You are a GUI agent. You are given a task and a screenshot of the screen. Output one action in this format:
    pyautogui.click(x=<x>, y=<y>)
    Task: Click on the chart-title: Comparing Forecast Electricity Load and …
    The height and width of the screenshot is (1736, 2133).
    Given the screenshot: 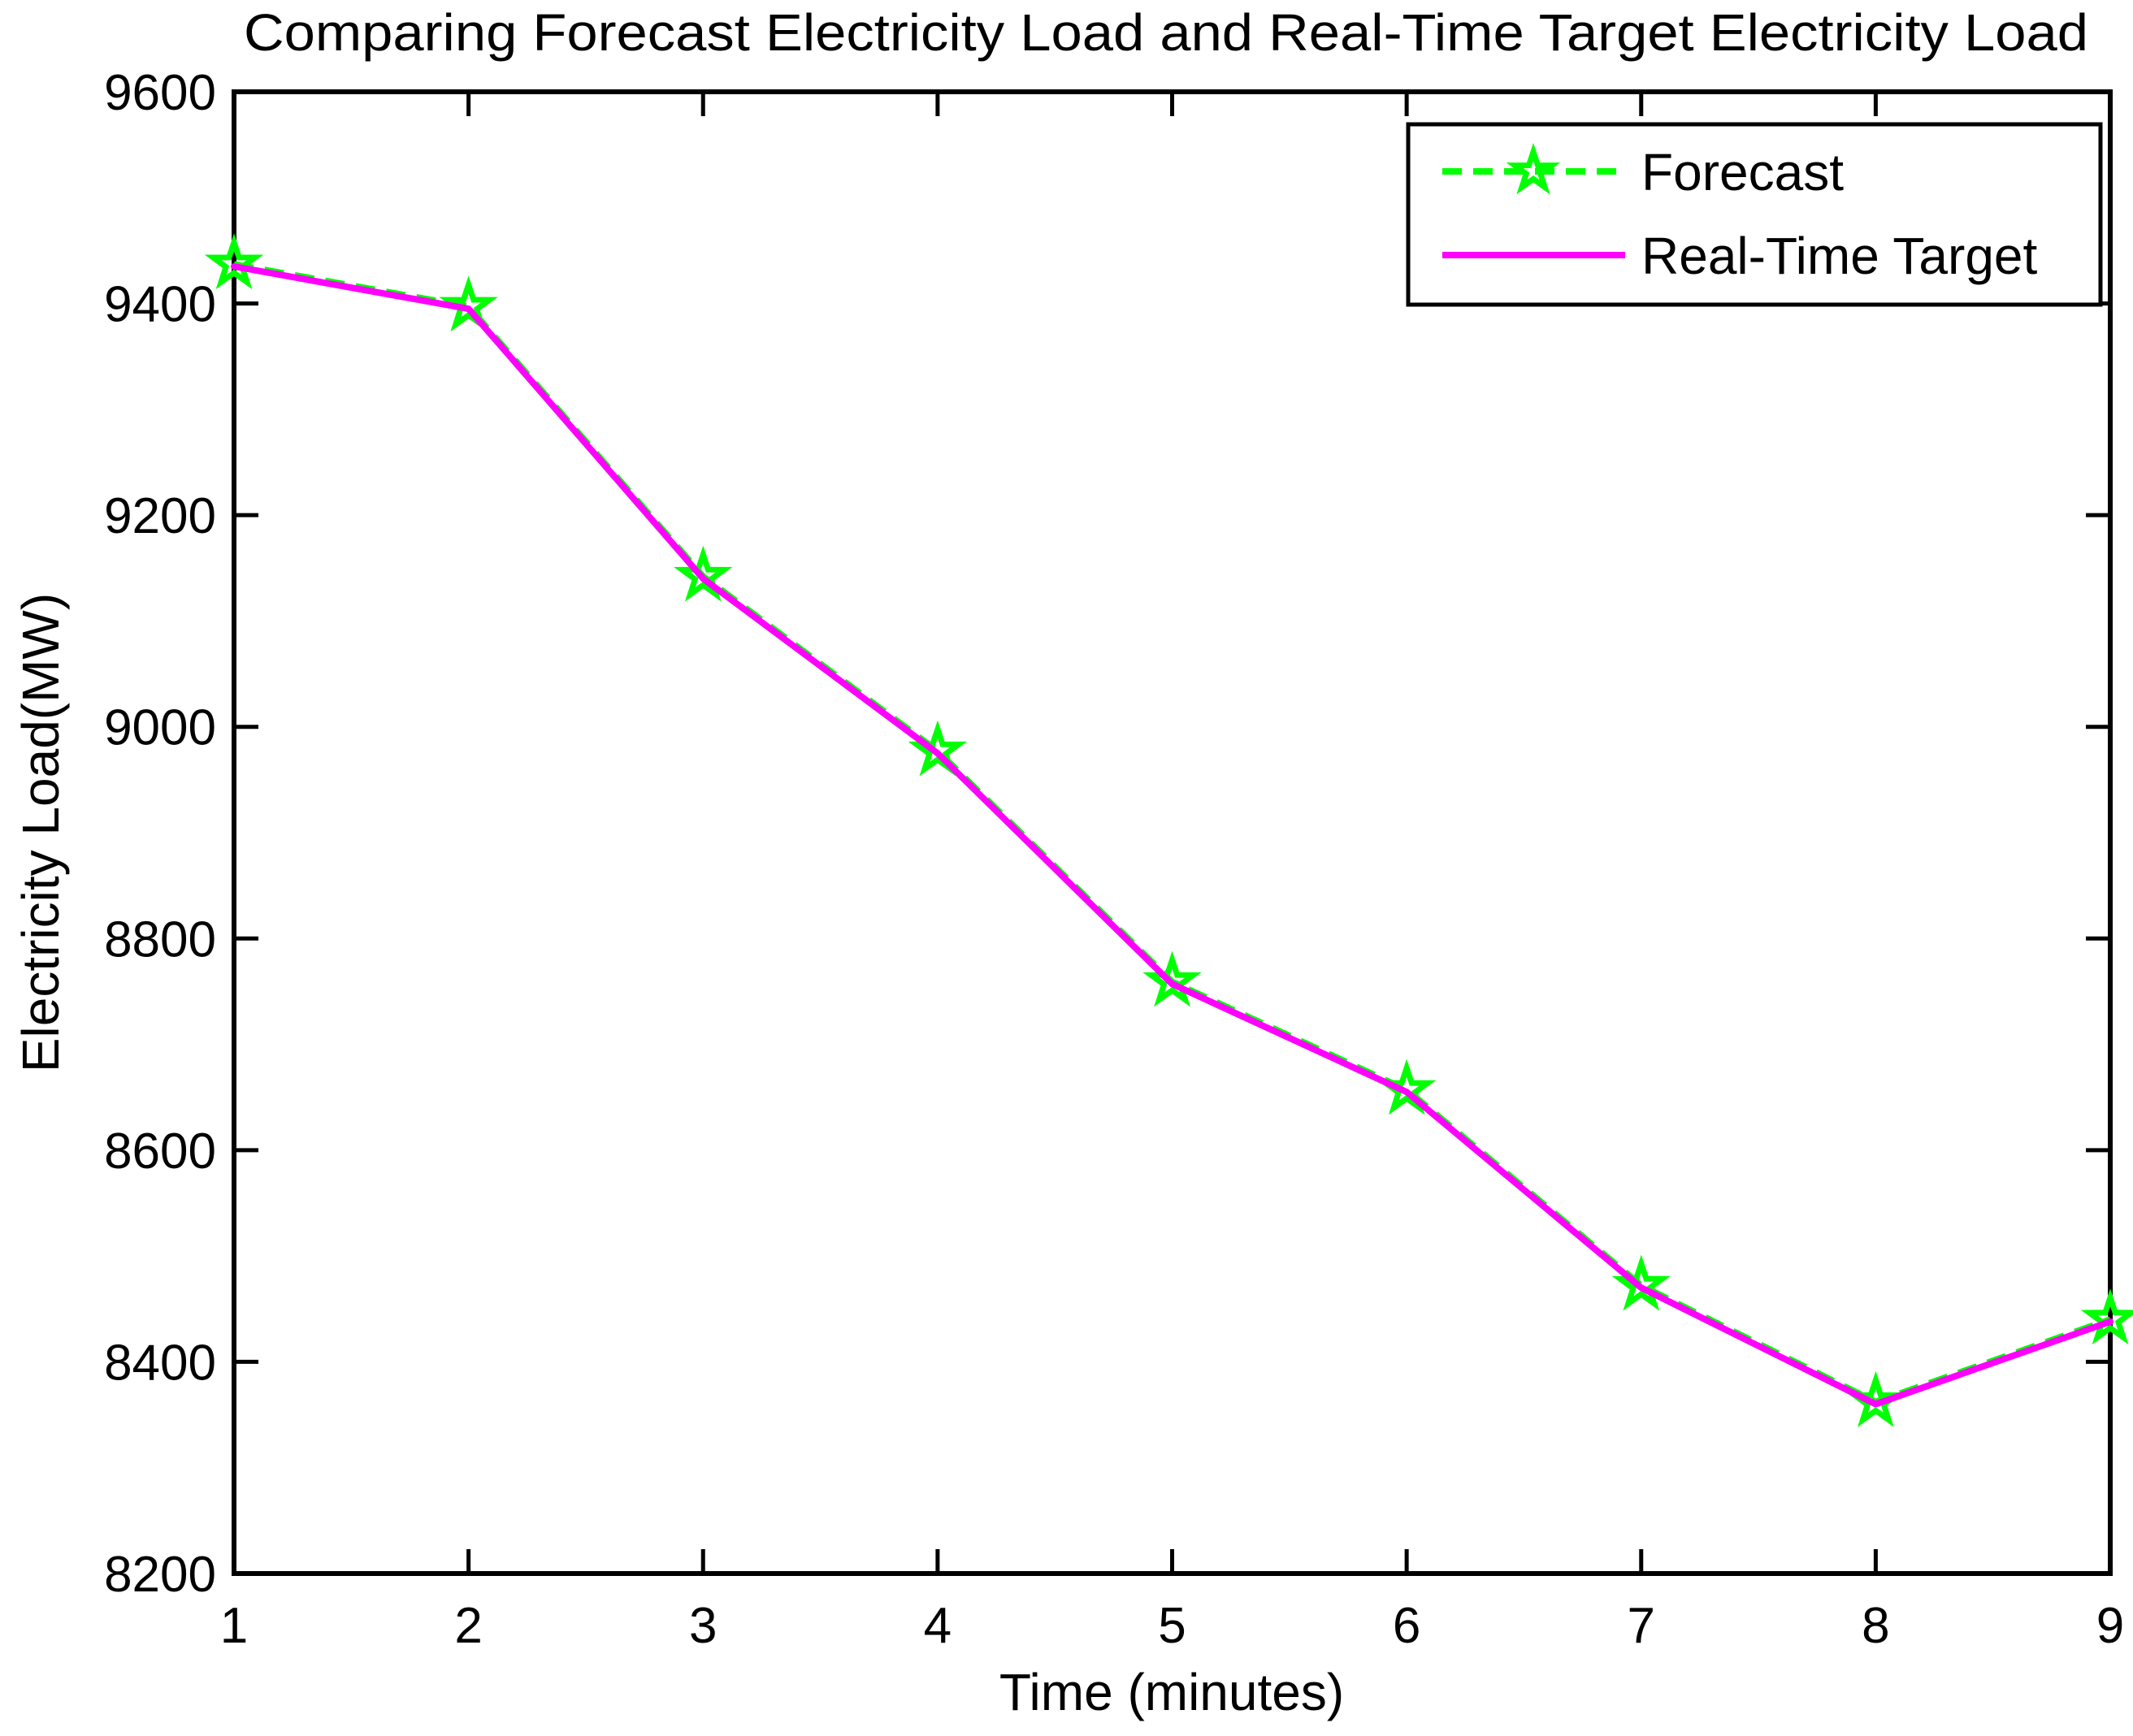 What is the action you would take?
    pyautogui.click(x=1166, y=32)
    